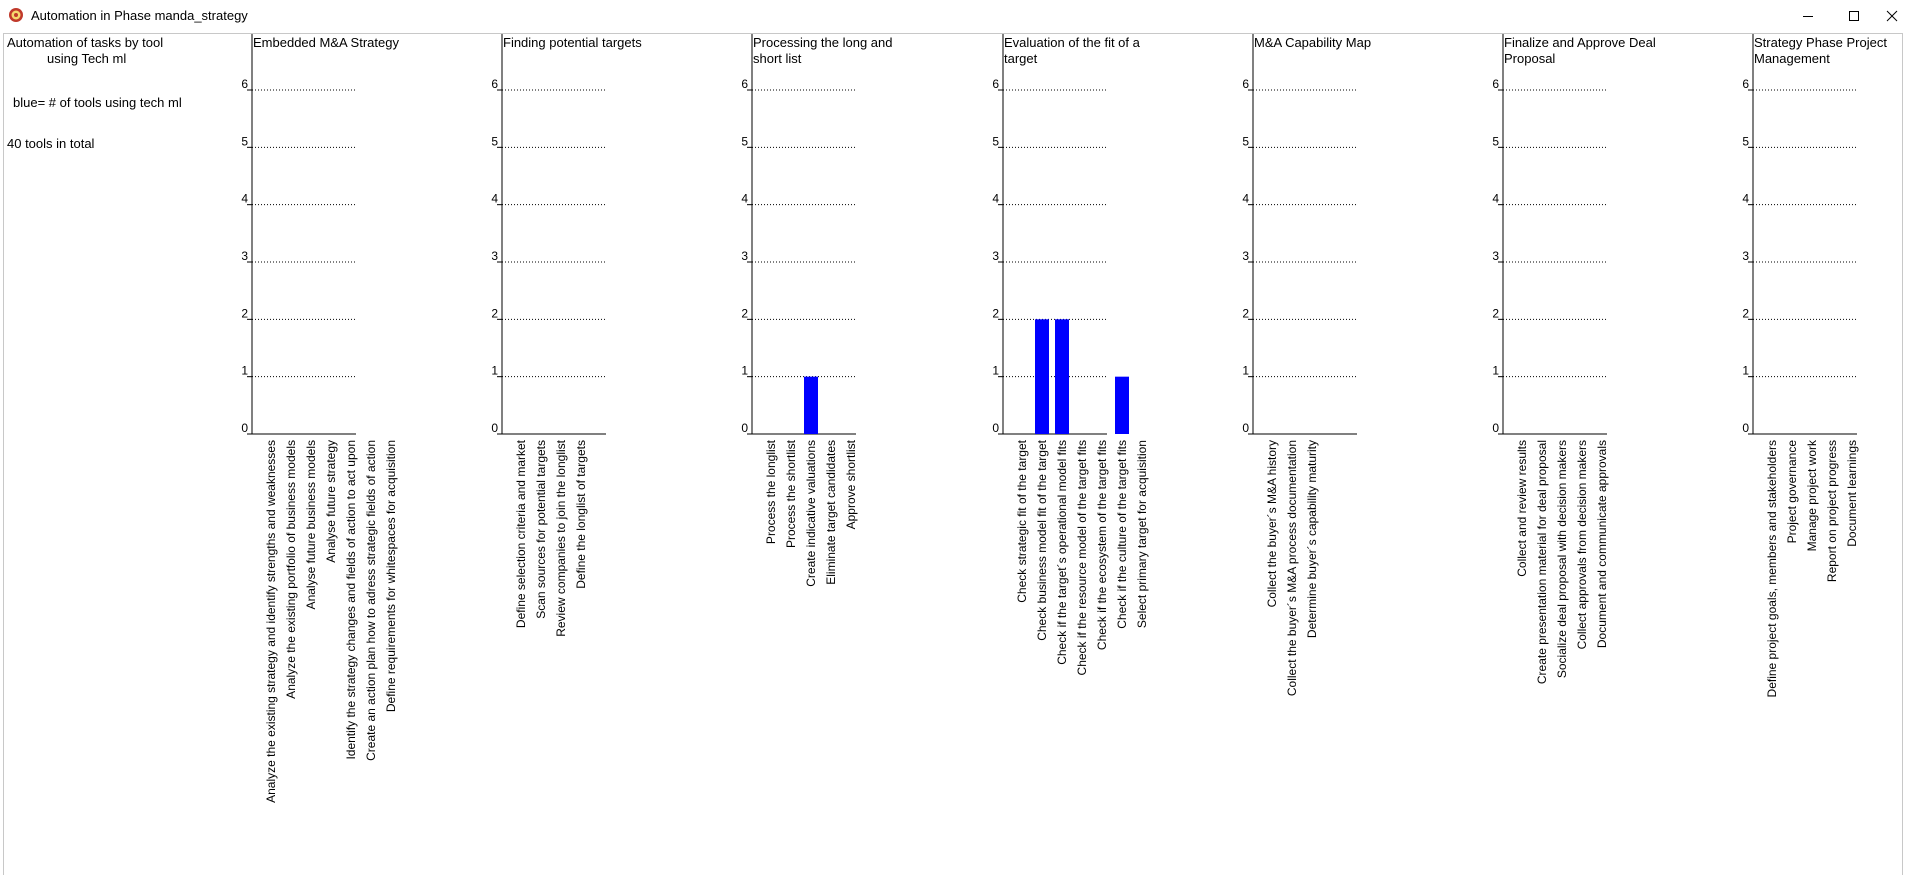  Describe the element at coordinates (771, 491) in the screenshot. I see `x-tick-label: Process the longlist` at that location.